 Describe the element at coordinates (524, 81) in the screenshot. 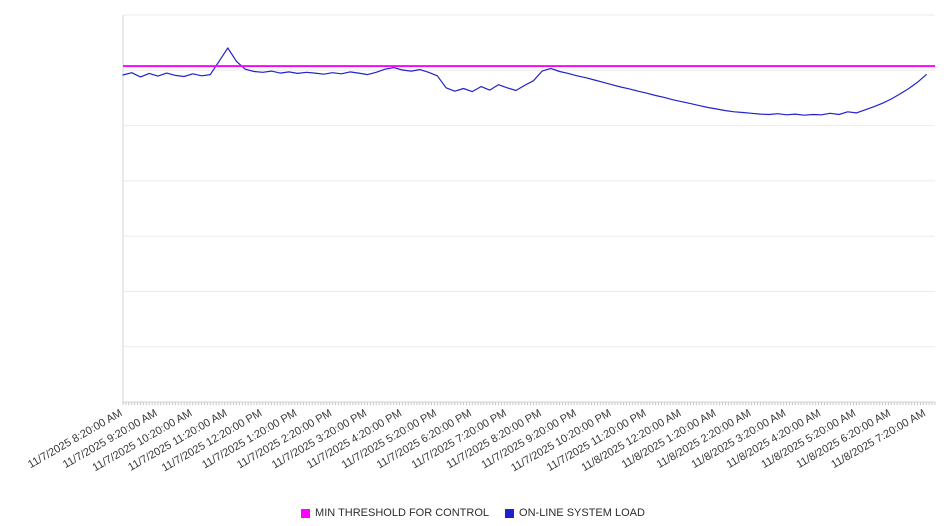

I see `system-load-line` at that location.